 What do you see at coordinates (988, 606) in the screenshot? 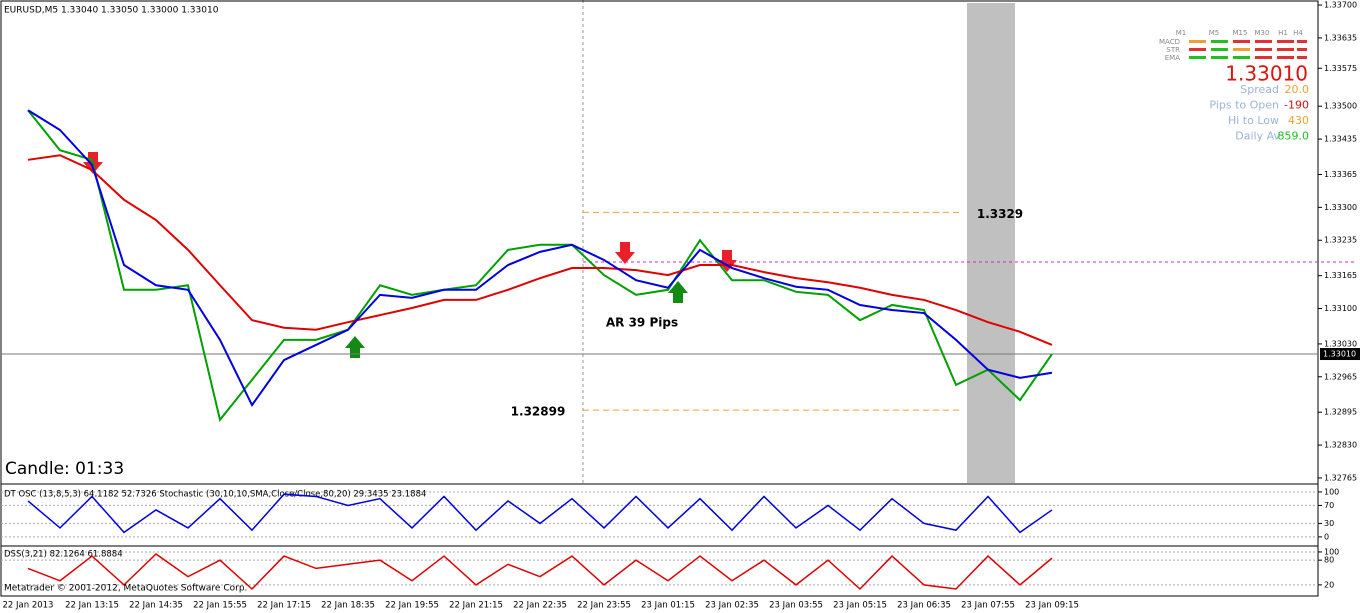
I see `x-tick-label: 23 Jan 07:55` at bounding box center [988, 606].